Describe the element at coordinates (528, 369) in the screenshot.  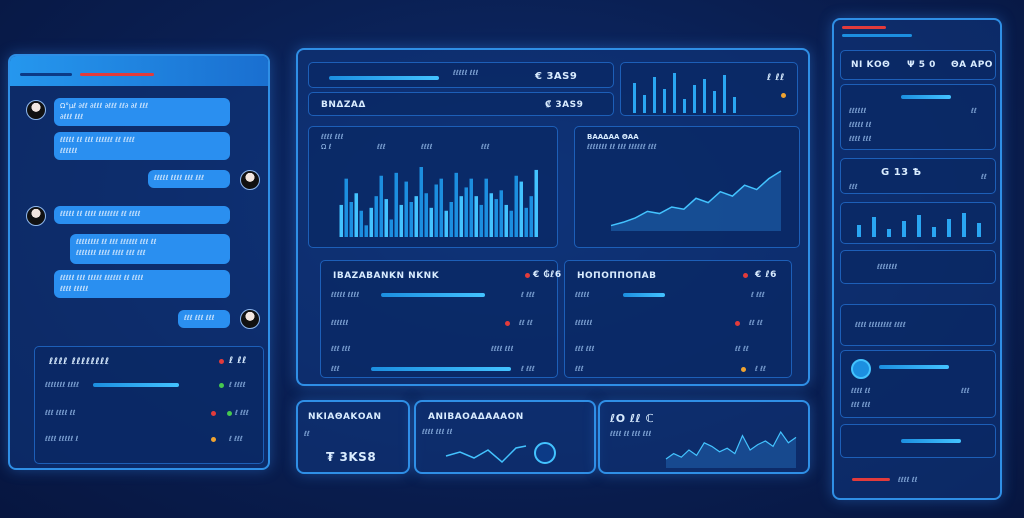
I see `table-row-value: ℓ ℓℓℓ` at that location.